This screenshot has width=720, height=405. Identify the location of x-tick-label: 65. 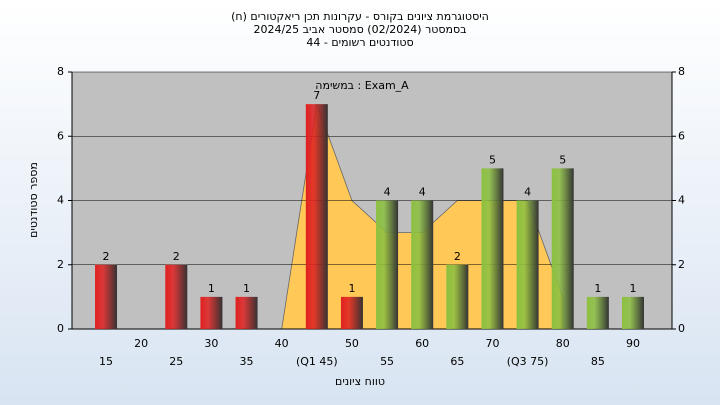
(457, 361).